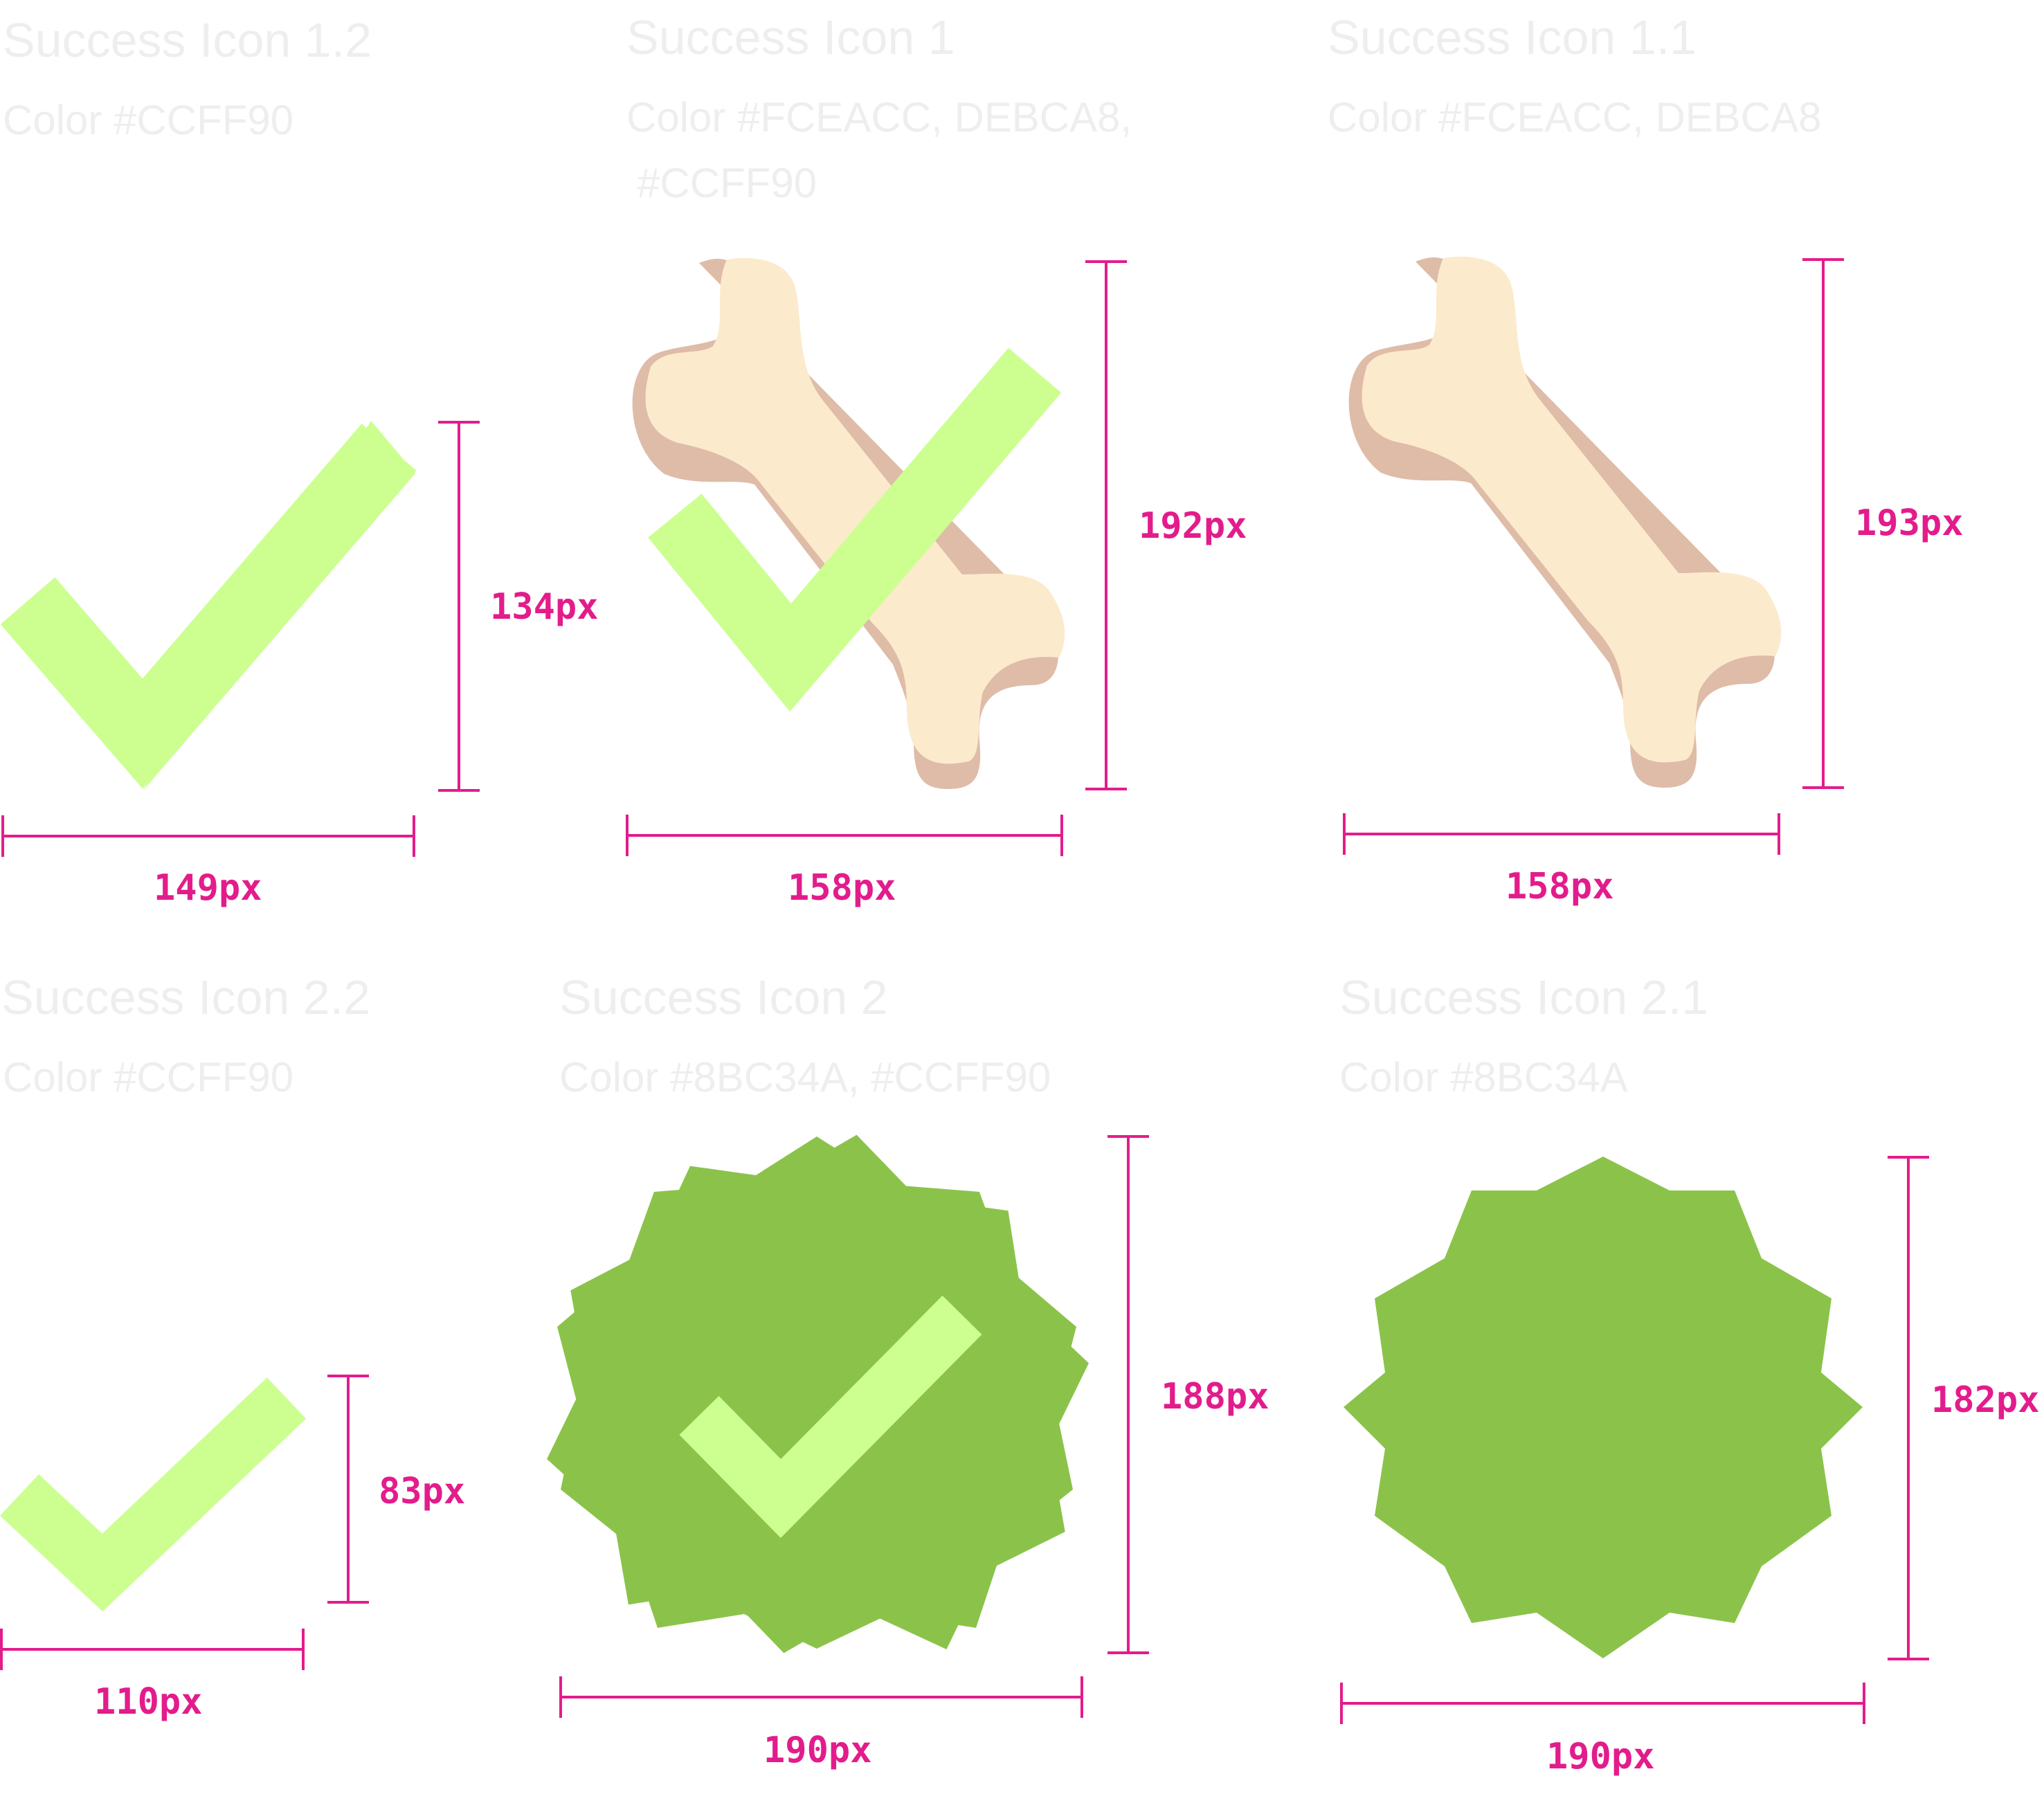 This screenshot has height=1794, width=2044. Describe the element at coordinates (544, 607) in the screenshot. I see `height-label: 134px` at that location.